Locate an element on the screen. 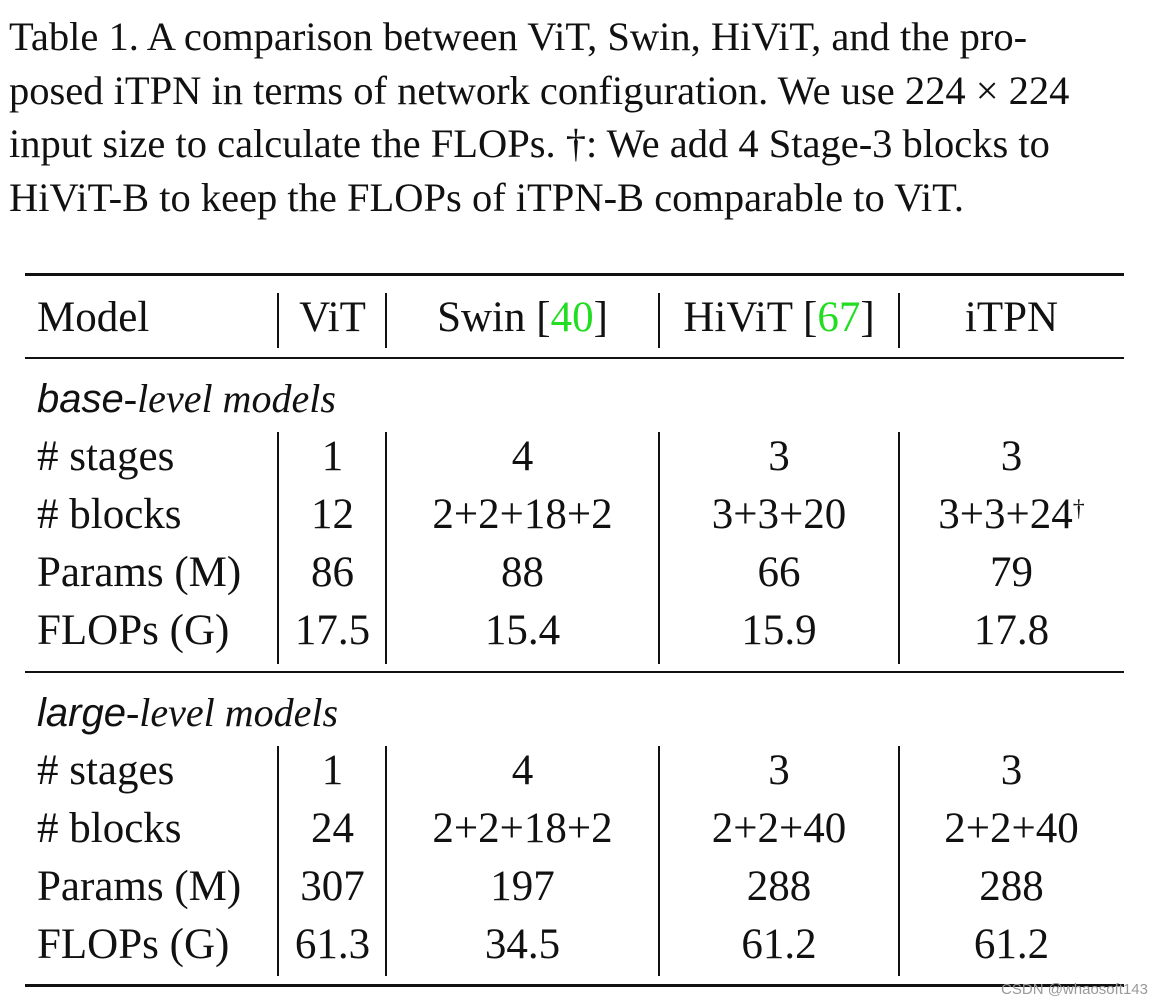 The width and height of the screenshot is (1160, 1000). cell-vit: 86 is located at coordinates (332, 572).